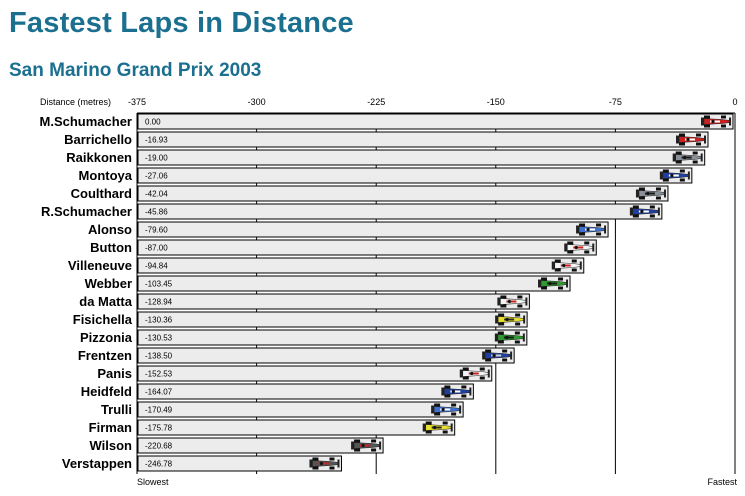 This screenshot has width=745, height=496. Describe the element at coordinates (86, 121) in the screenshot. I see `driver-label: M.Schumacher` at that location.